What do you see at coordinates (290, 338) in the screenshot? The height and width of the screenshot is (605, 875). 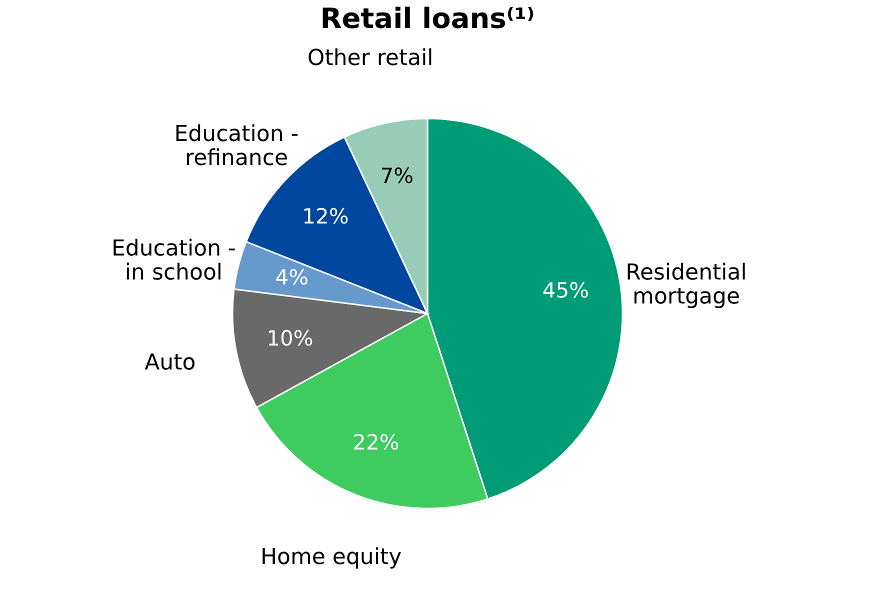 I see `data-label: 10%` at bounding box center [290, 338].